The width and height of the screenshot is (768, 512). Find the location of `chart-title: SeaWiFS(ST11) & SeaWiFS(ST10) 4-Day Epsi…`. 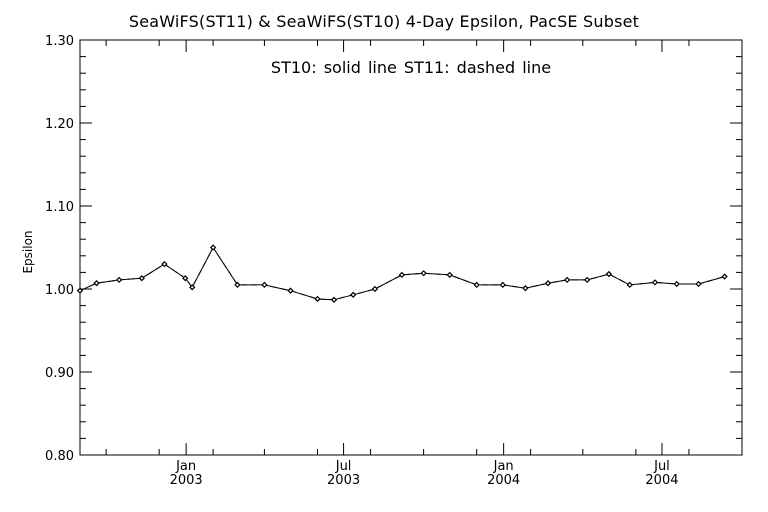

chart-title: SeaWiFS(ST11) & SeaWiFS(ST10) 4-Day Epsi… is located at coordinates (384, 21).